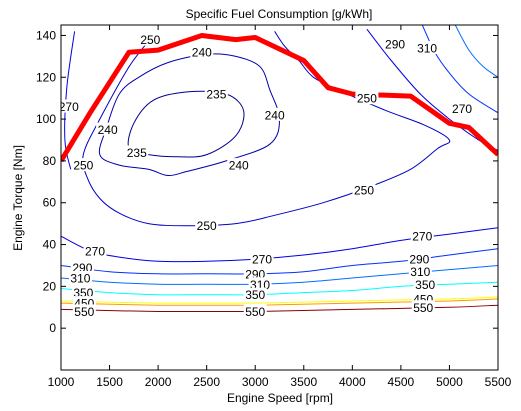 This screenshot has height=411, width=521. I want to click on y-tick-label: 120, so click(46, 77).